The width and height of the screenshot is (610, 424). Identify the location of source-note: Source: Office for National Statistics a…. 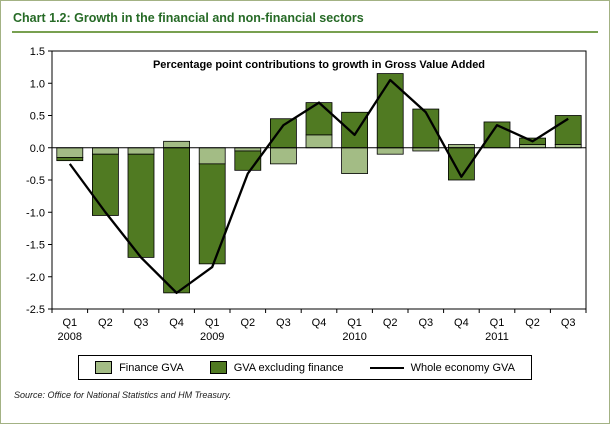
(123, 395).